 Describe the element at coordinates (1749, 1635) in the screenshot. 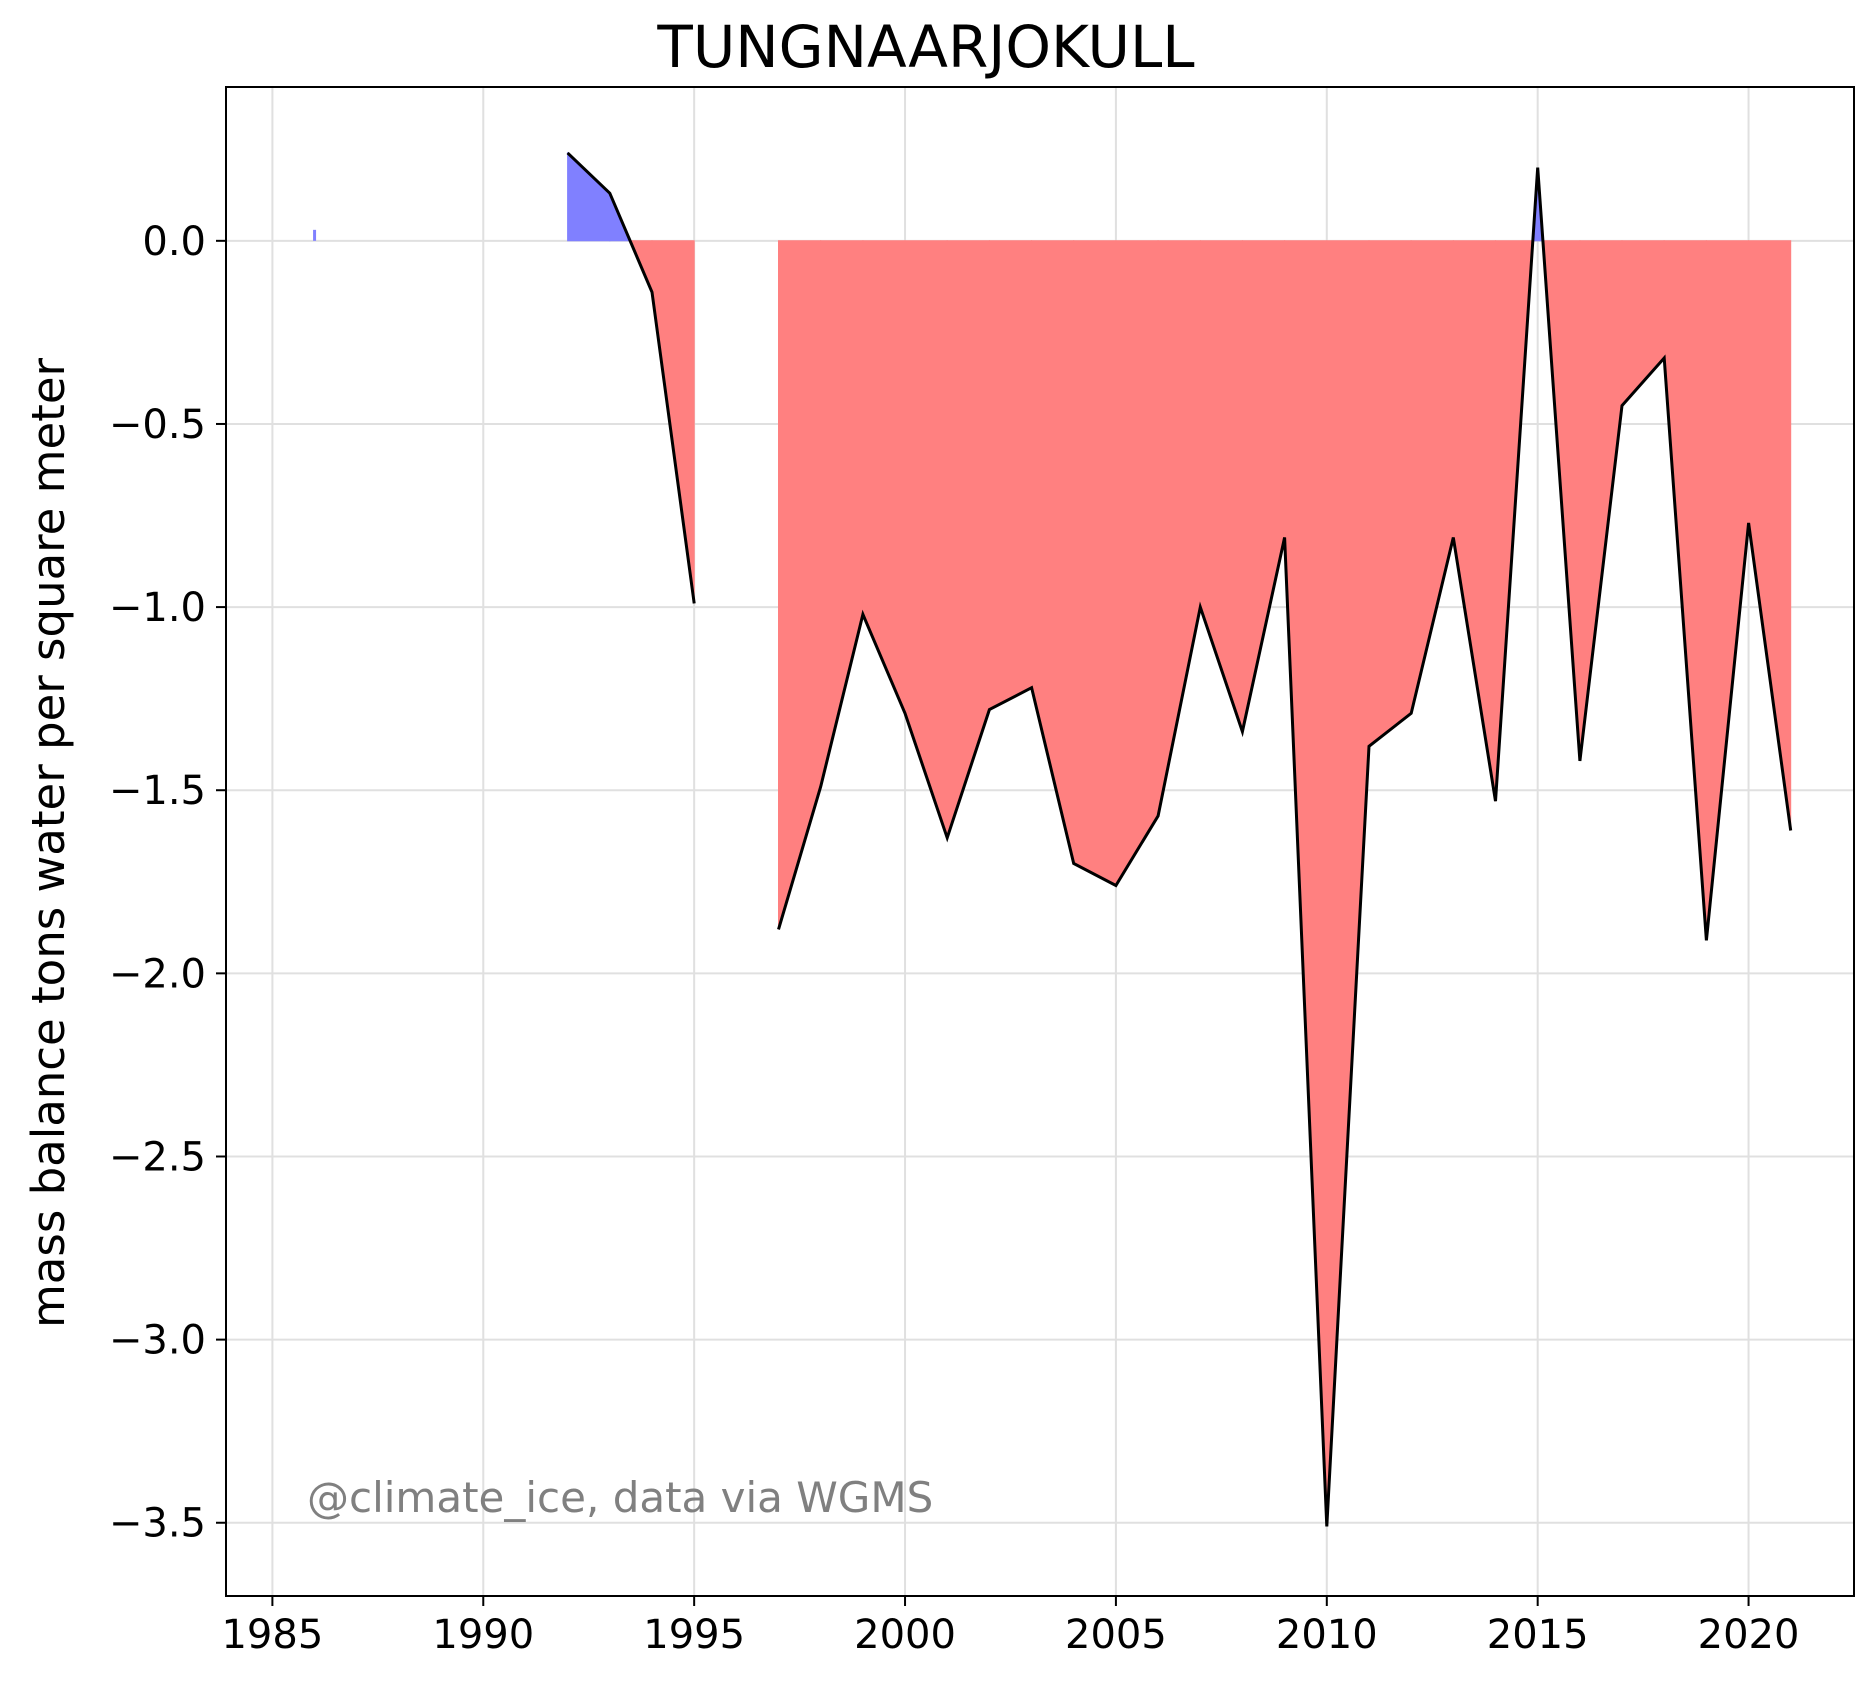

I see `x-tick-label: 2020` at that location.